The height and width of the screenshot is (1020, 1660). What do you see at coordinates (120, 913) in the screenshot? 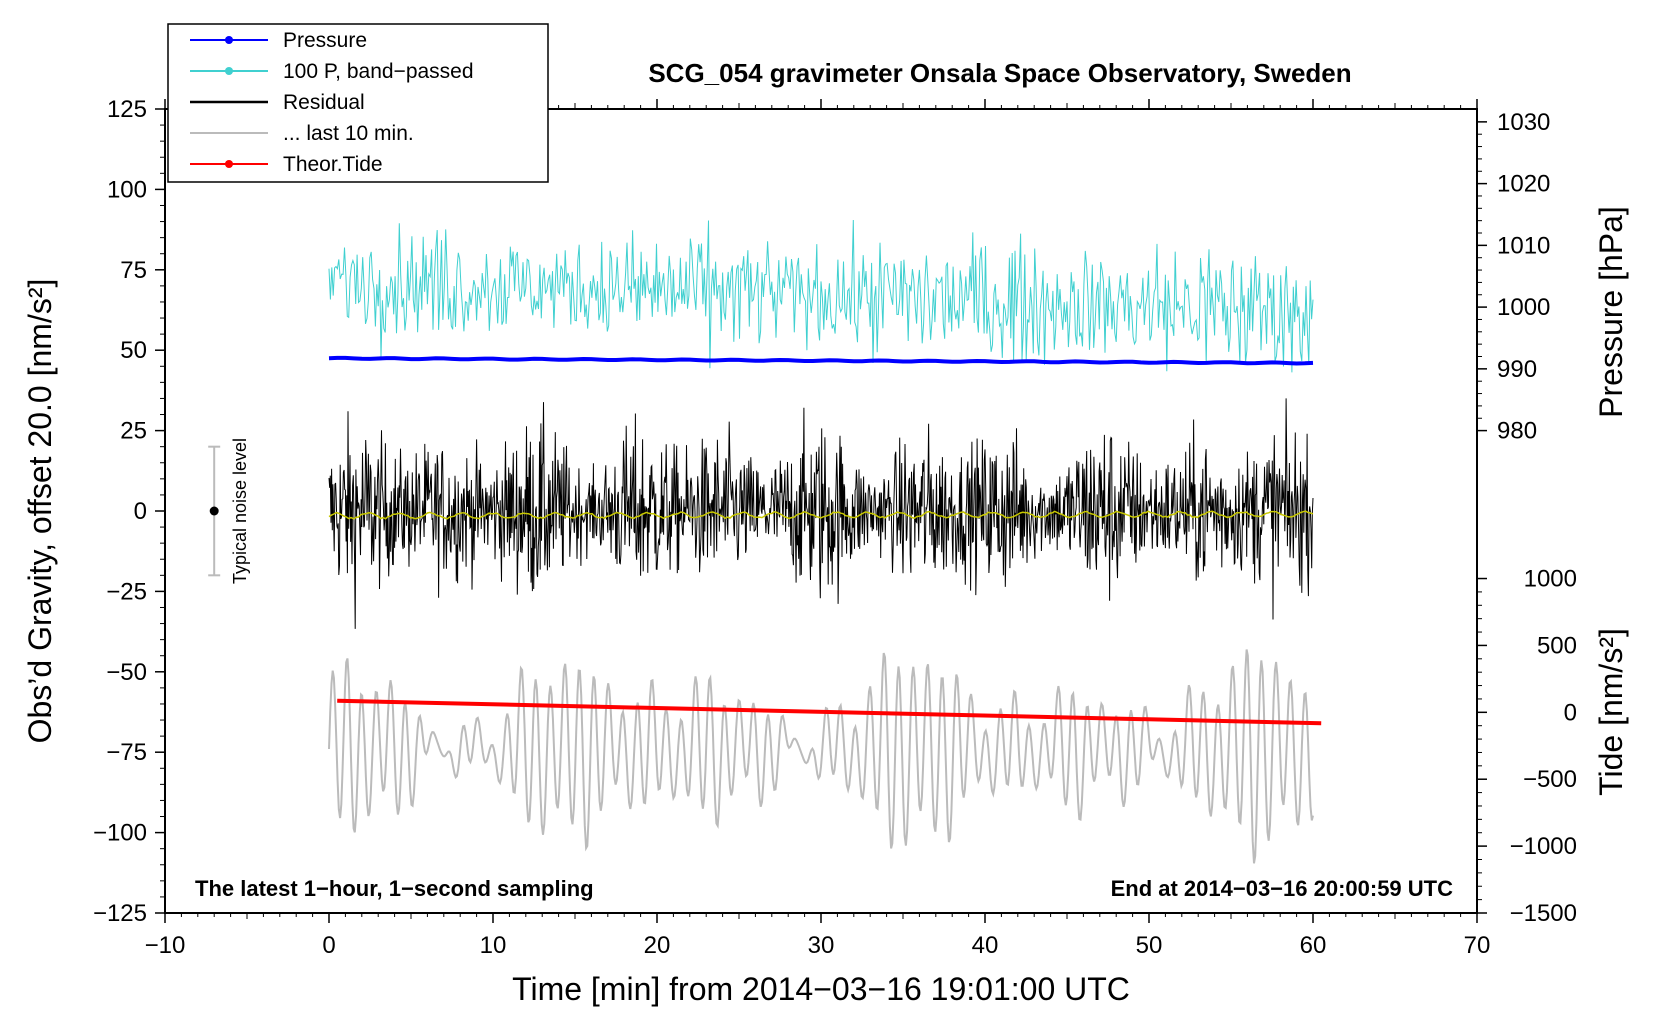
I see `y-tick-label: −125` at bounding box center [120, 913].